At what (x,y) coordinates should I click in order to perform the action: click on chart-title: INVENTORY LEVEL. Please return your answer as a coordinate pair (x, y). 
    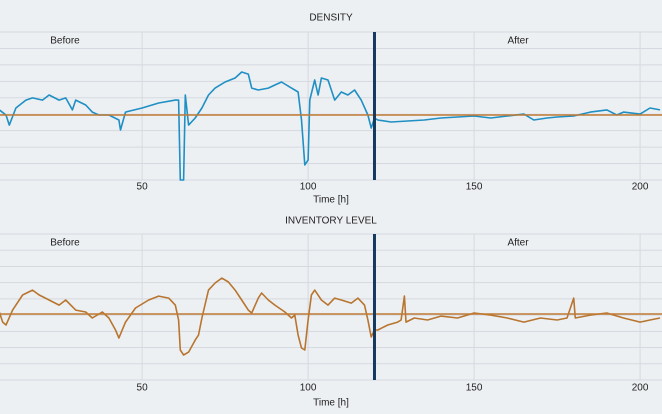
    Looking at the image, I should click on (331, 221).